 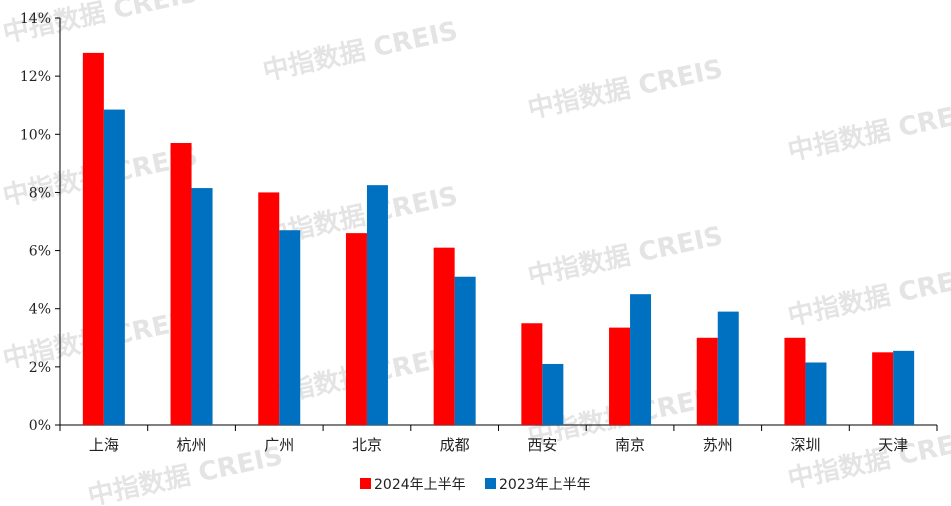 What do you see at coordinates (718, 445) in the screenshot?
I see `x-category-label: 苏州` at bounding box center [718, 445].